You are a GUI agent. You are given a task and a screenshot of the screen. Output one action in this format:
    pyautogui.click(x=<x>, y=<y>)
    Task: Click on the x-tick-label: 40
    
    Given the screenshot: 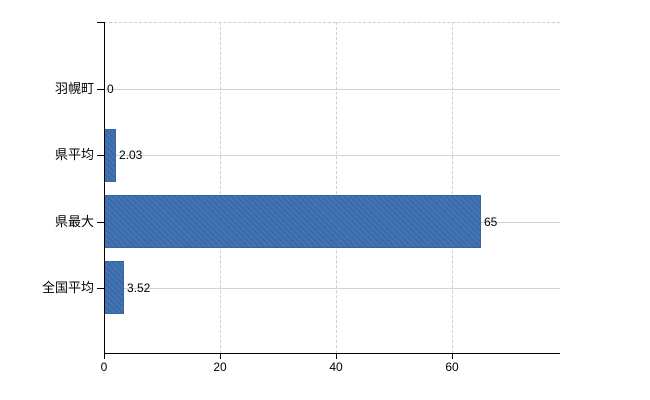 What is the action you would take?
    pyautogui.click(x=336, y=367)
    